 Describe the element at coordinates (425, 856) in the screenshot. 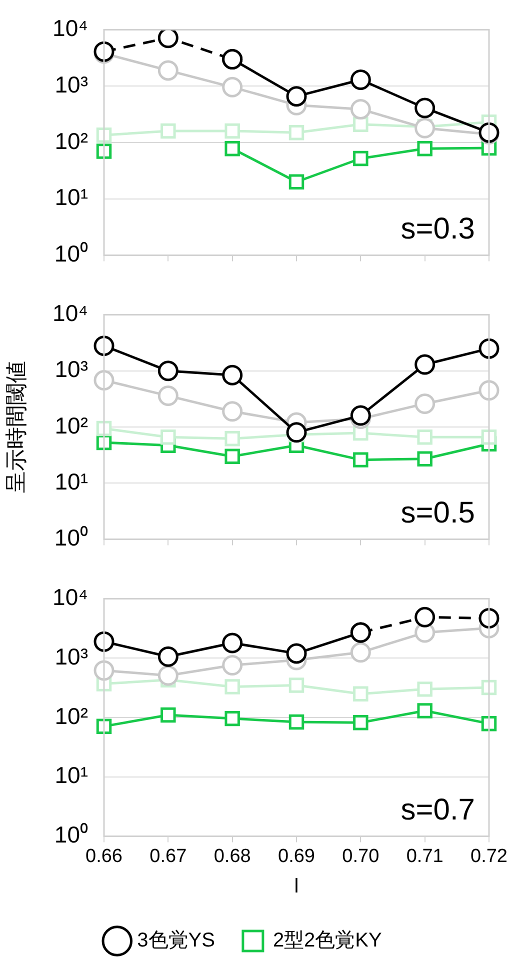

I see `x-tick-label: 0.71` at that location.